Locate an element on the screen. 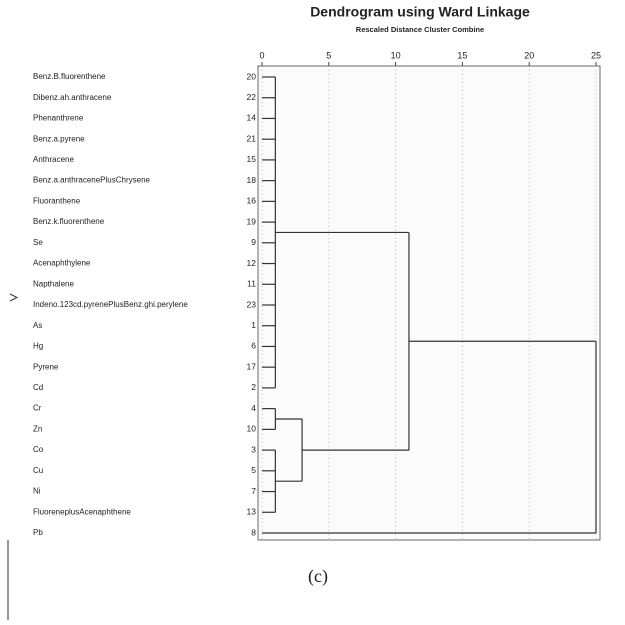 The width and height of the screenshot is (625, 625). case-number: 10 is located at coordinates (252, 429).